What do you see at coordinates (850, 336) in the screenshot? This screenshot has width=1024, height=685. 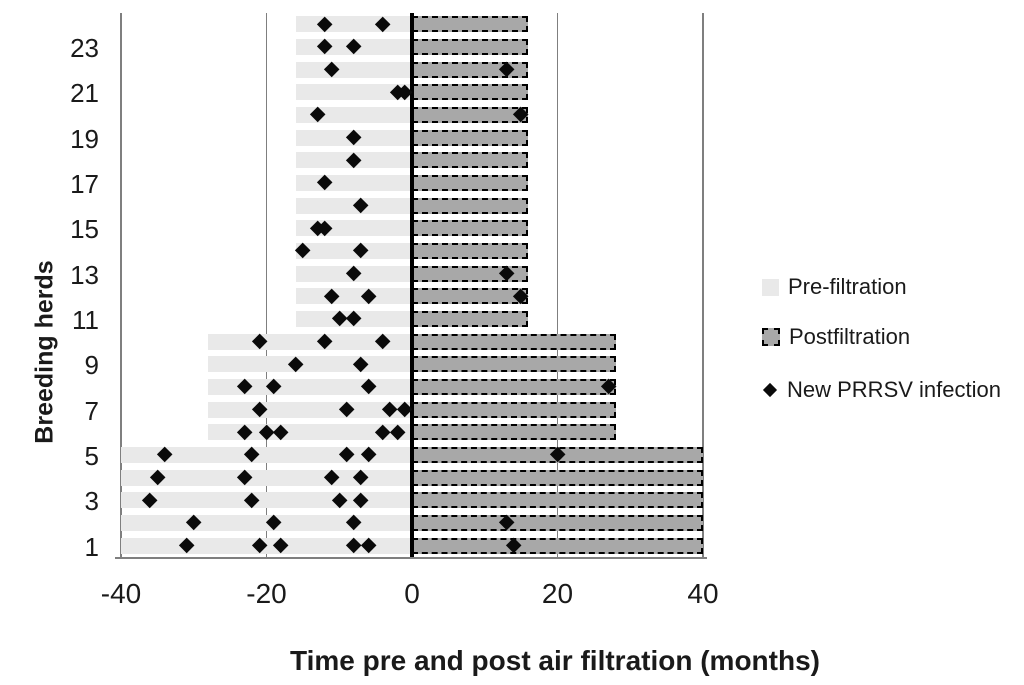 I see `legend-label: Postfiltration` at bounding box center [850, 336].